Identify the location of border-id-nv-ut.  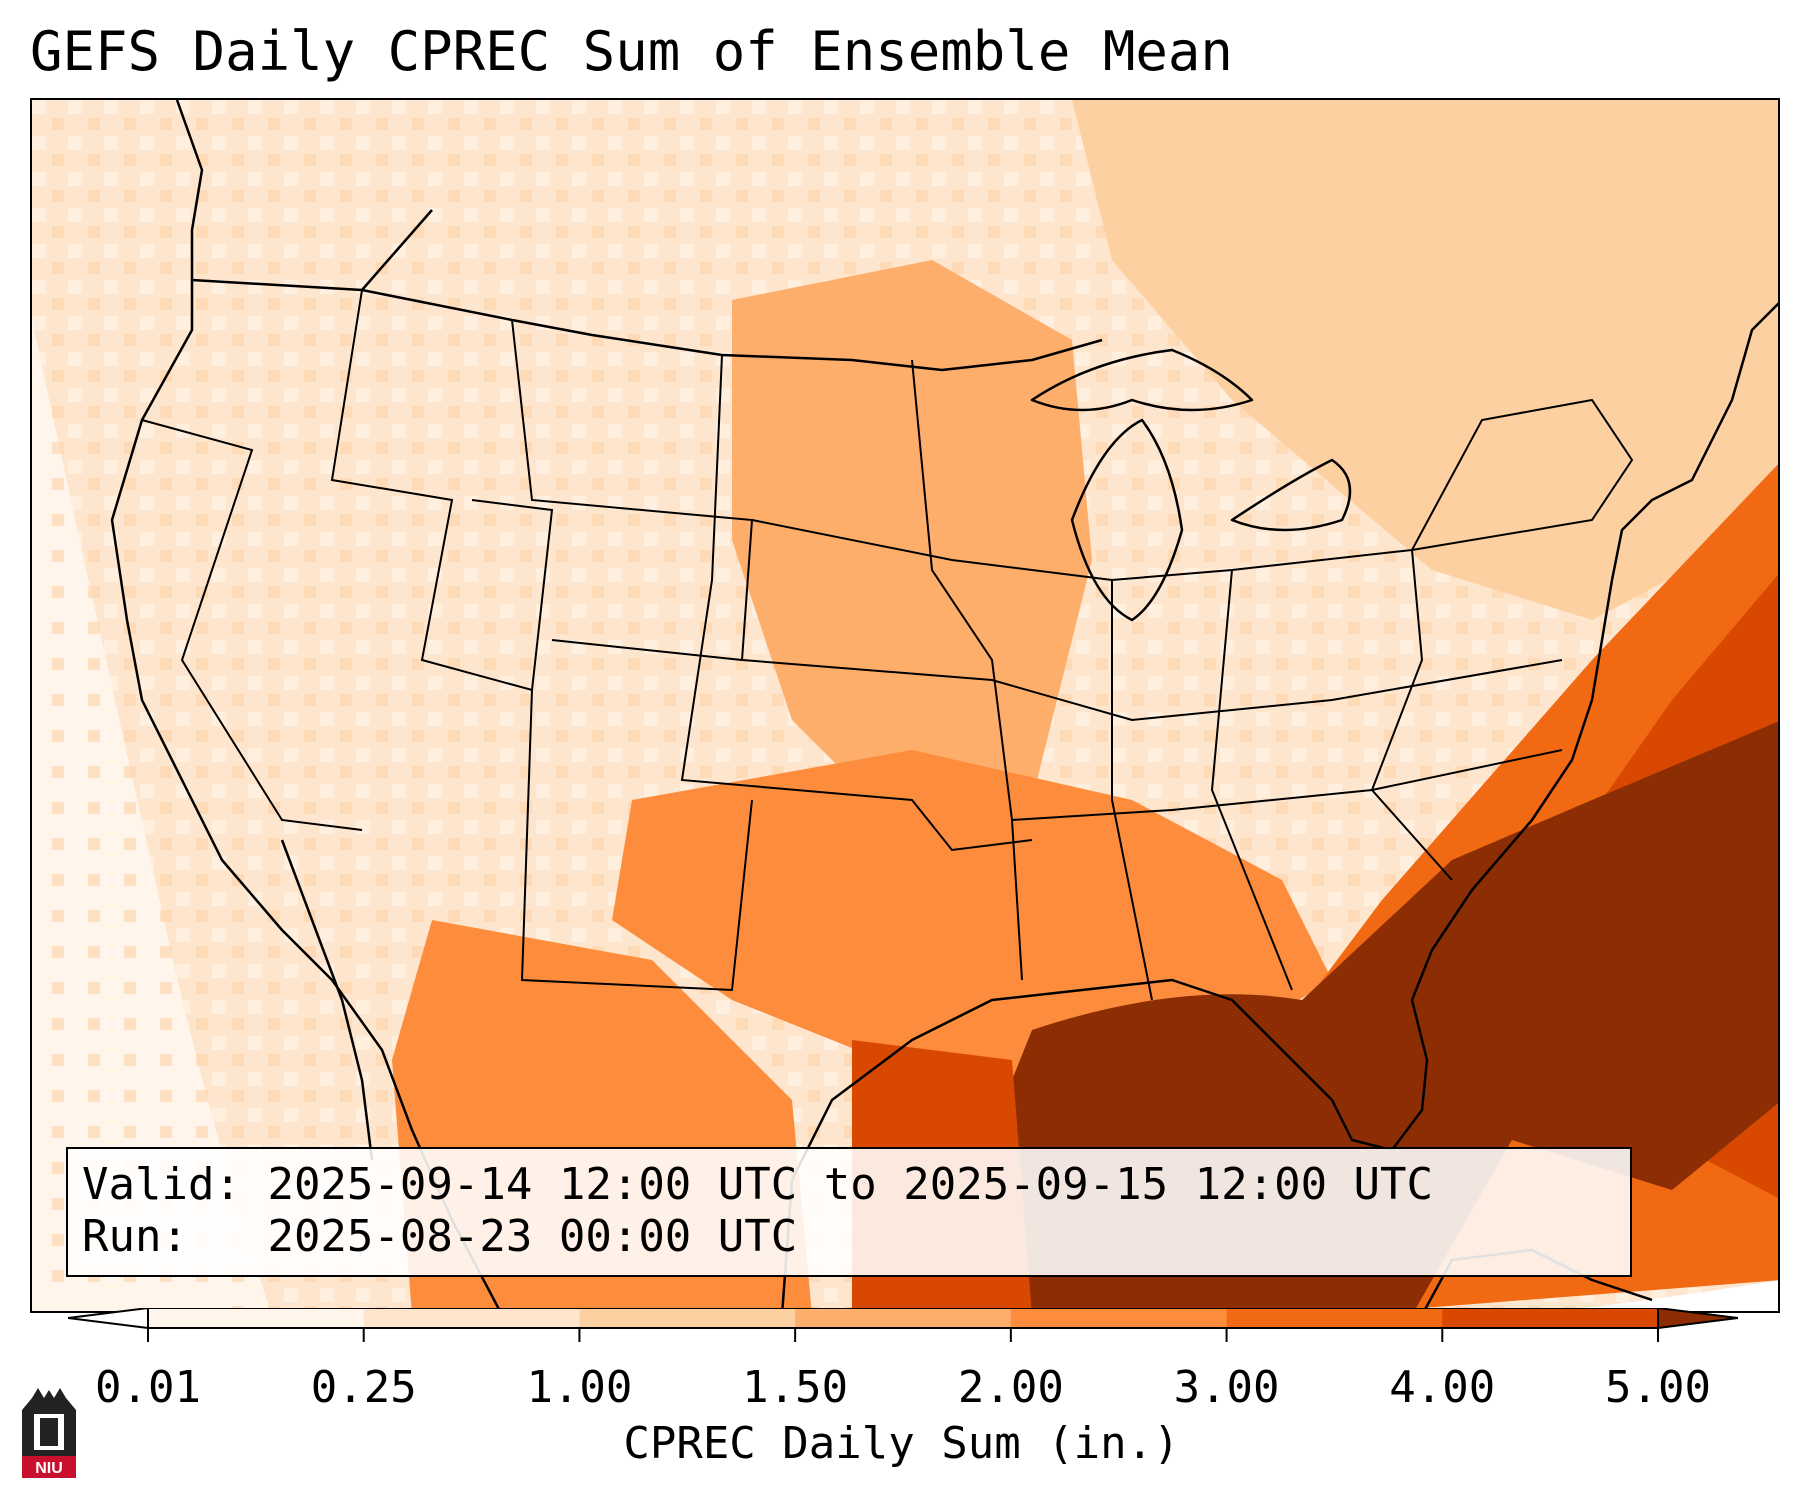
(442, 490).